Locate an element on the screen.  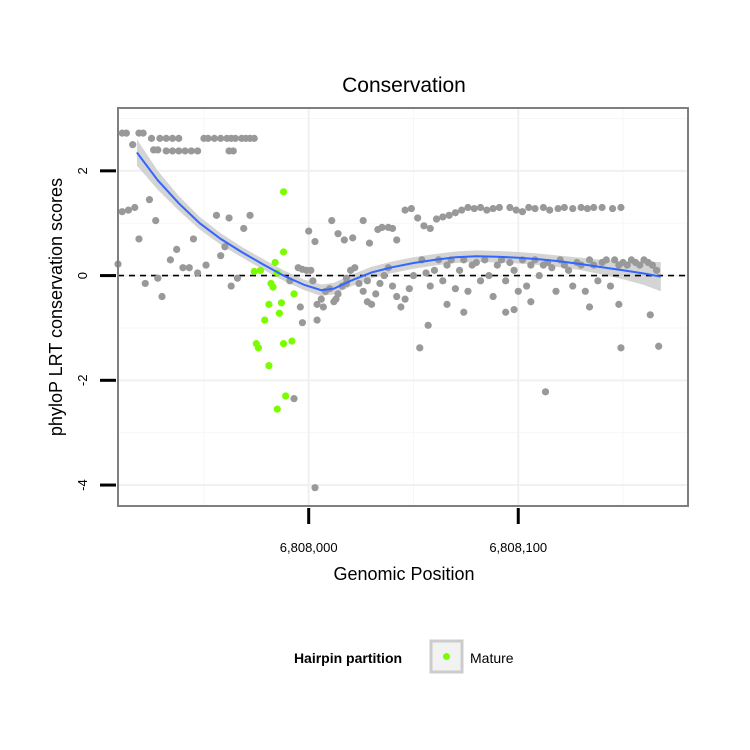
confidence-band is located at coordinates (398, 217).